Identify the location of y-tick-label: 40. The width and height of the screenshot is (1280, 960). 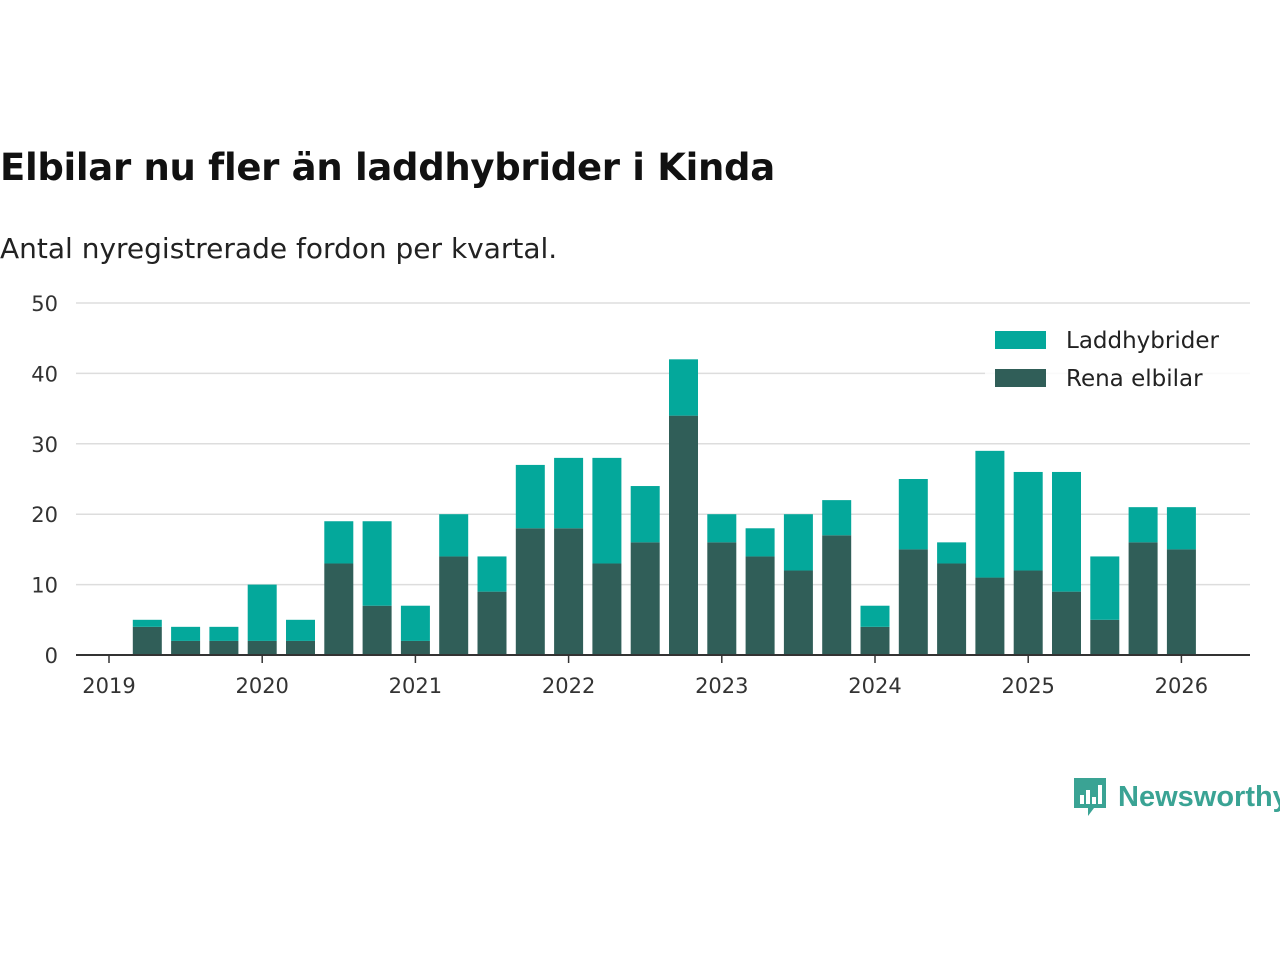
(44, 374).